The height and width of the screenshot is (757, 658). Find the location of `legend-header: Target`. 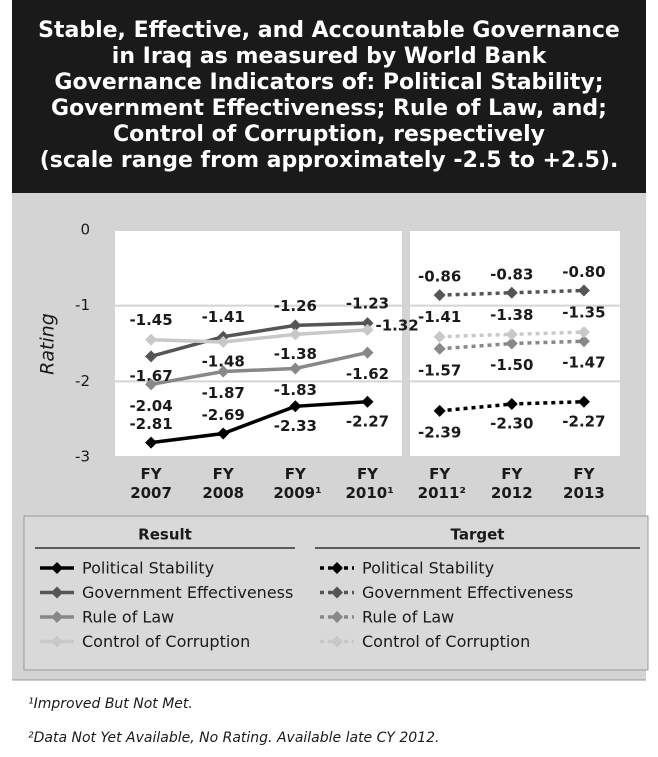

legend-header: Target is located at coordinates (478, 535).